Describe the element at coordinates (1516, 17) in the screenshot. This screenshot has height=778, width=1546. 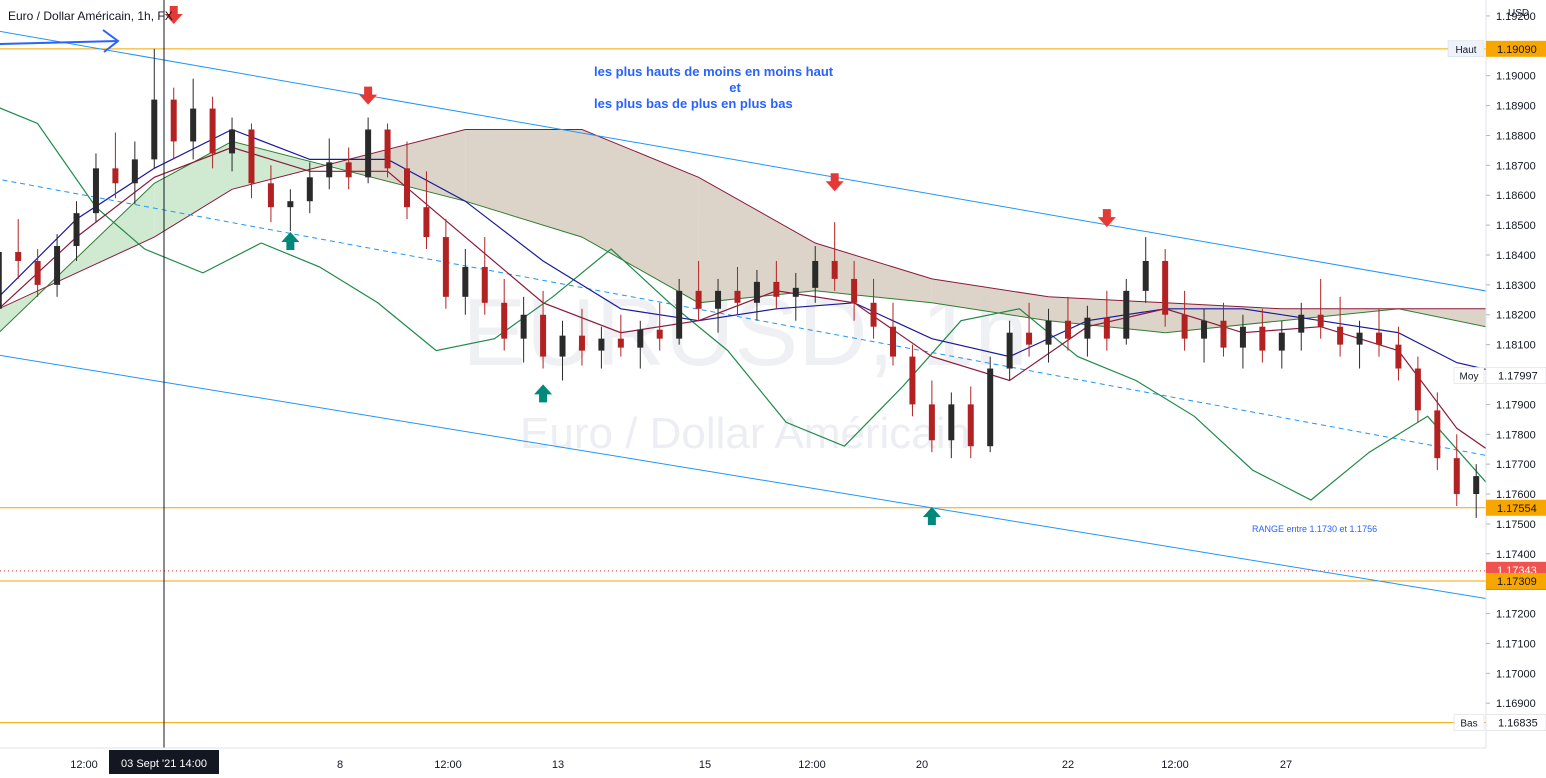
I see `price-tick-label: 1.19200` at that location.